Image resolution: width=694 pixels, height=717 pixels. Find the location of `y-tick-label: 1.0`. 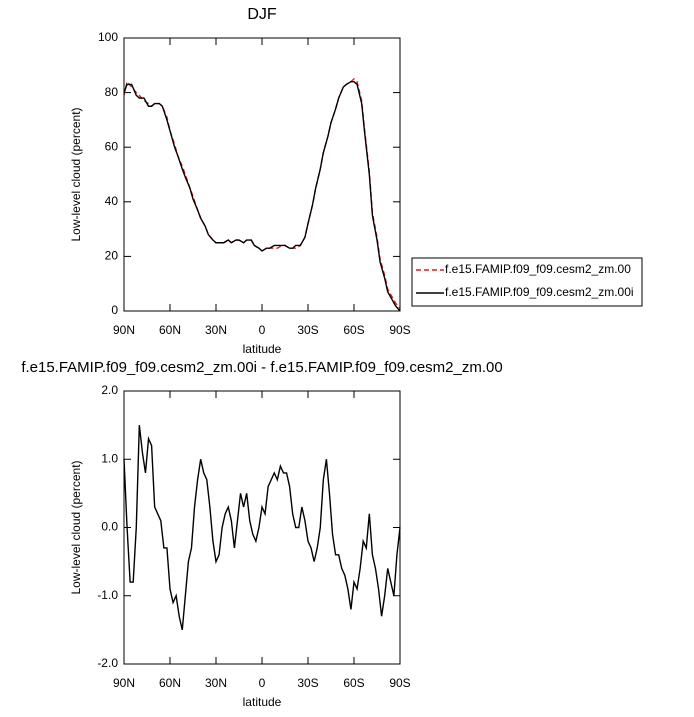

y-tick-label: 1.0 is located at coordinates (109, 458).